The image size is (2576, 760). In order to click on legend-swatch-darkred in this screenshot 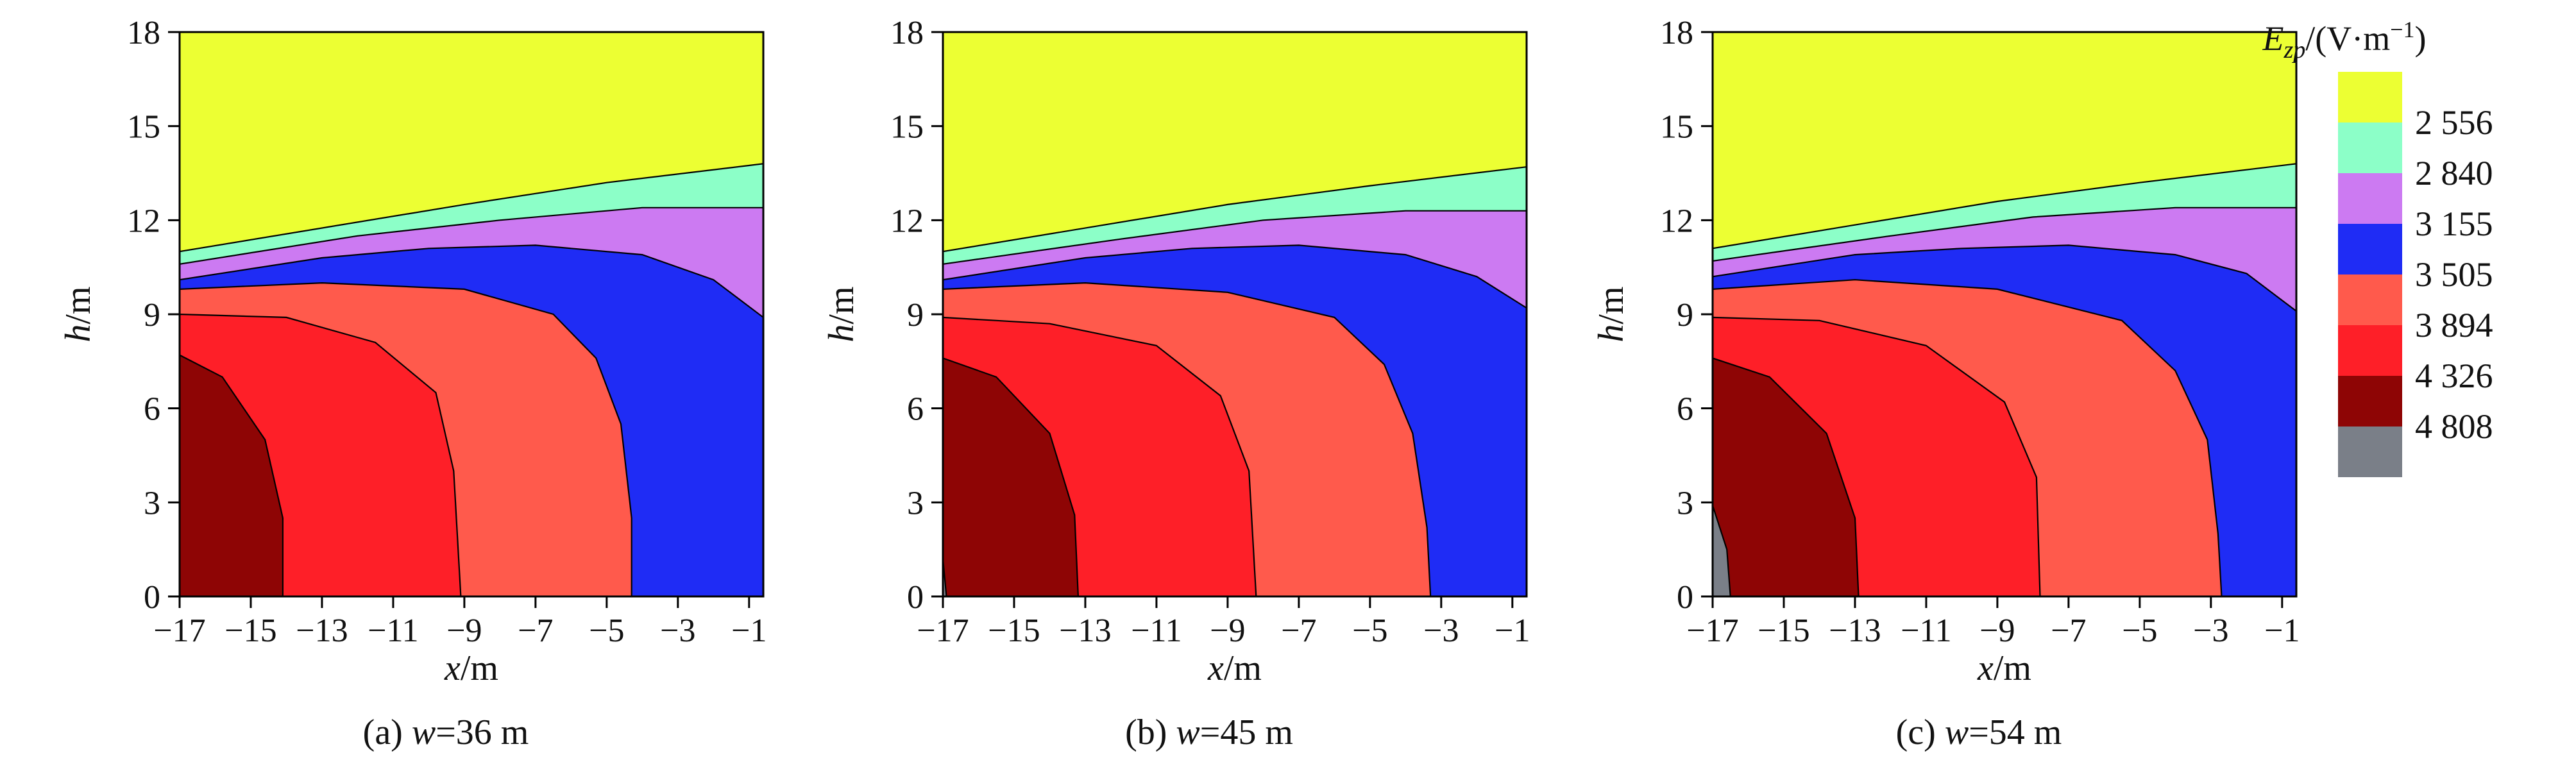, I will do `click(2370, 401)`.